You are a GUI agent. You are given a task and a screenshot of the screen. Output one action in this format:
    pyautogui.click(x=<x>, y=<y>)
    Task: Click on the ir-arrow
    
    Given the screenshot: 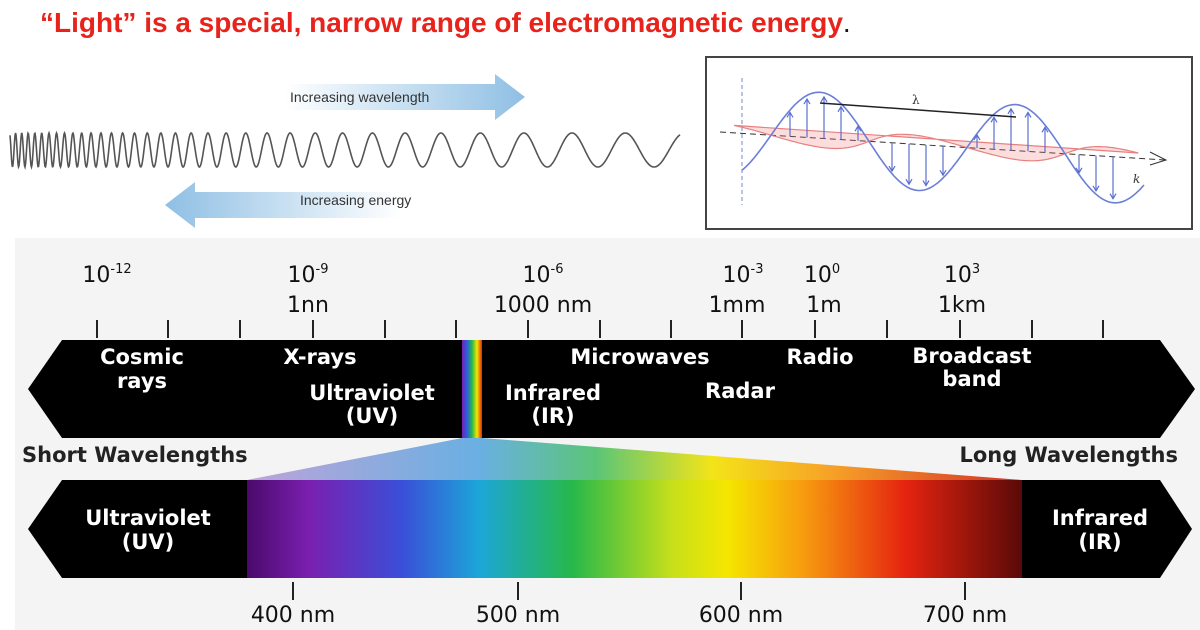 What is the action you would take?
    pyautogui.click(x=1107, y=529)
    